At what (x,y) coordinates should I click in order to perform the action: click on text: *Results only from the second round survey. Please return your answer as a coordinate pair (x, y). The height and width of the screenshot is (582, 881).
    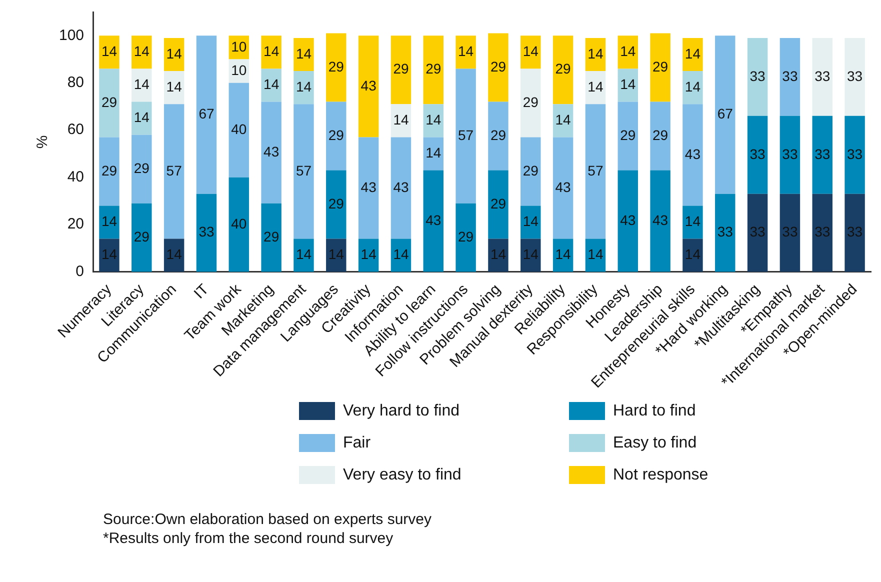
    Looking at the image, I should click on (248, 538).